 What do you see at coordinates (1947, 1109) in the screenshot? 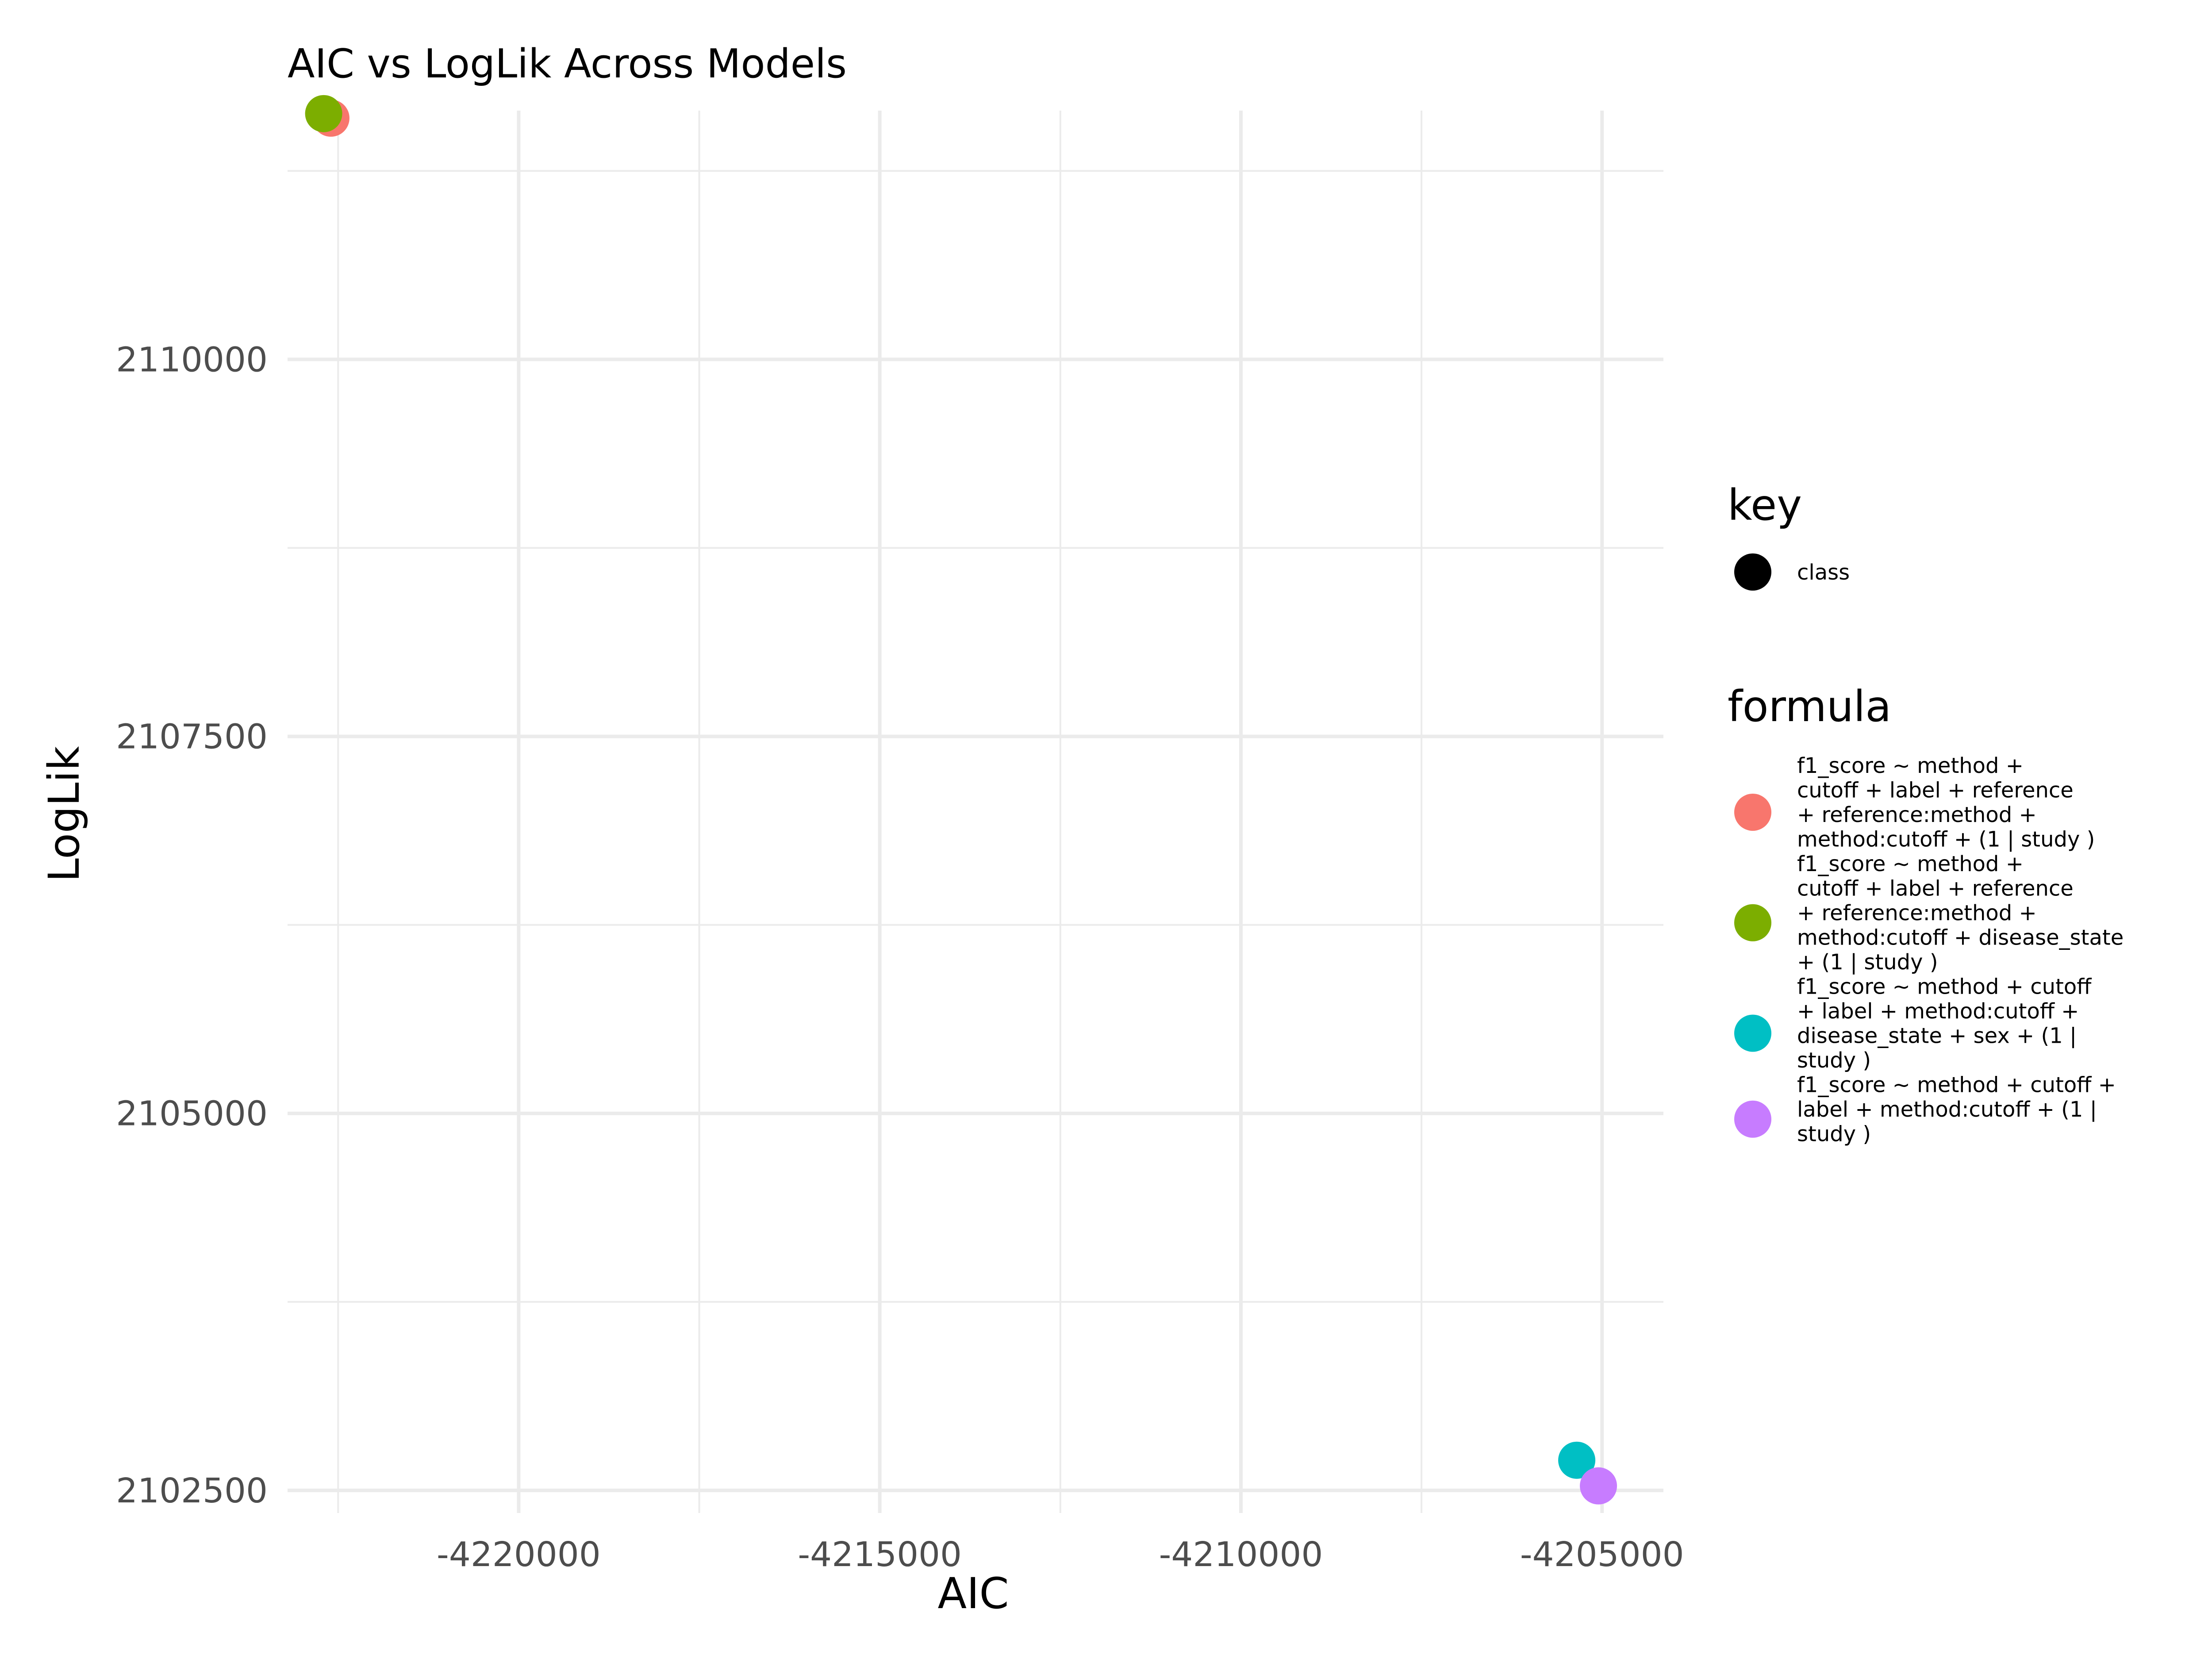
I see `legend-formula-label-4: label + method:cutoff + (1 |` at bounding box center [1947, 1109].